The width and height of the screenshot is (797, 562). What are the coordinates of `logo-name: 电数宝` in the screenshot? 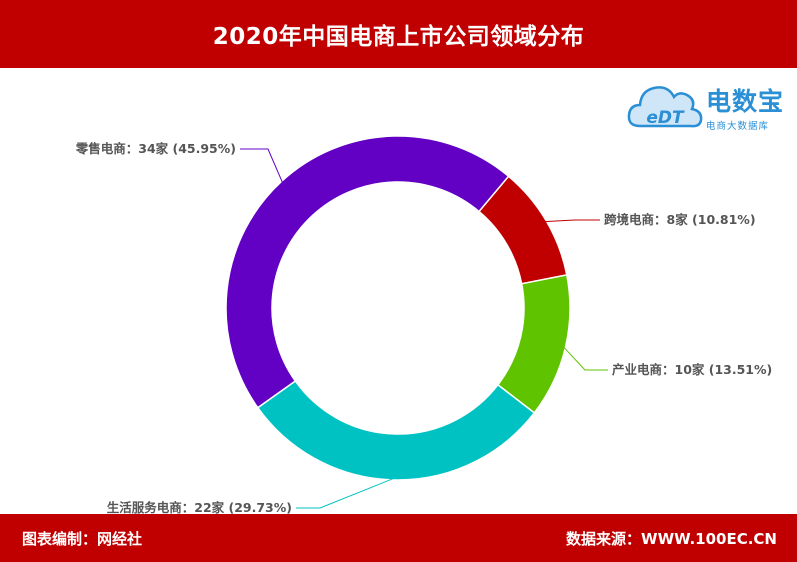 It's located at (745, 101).